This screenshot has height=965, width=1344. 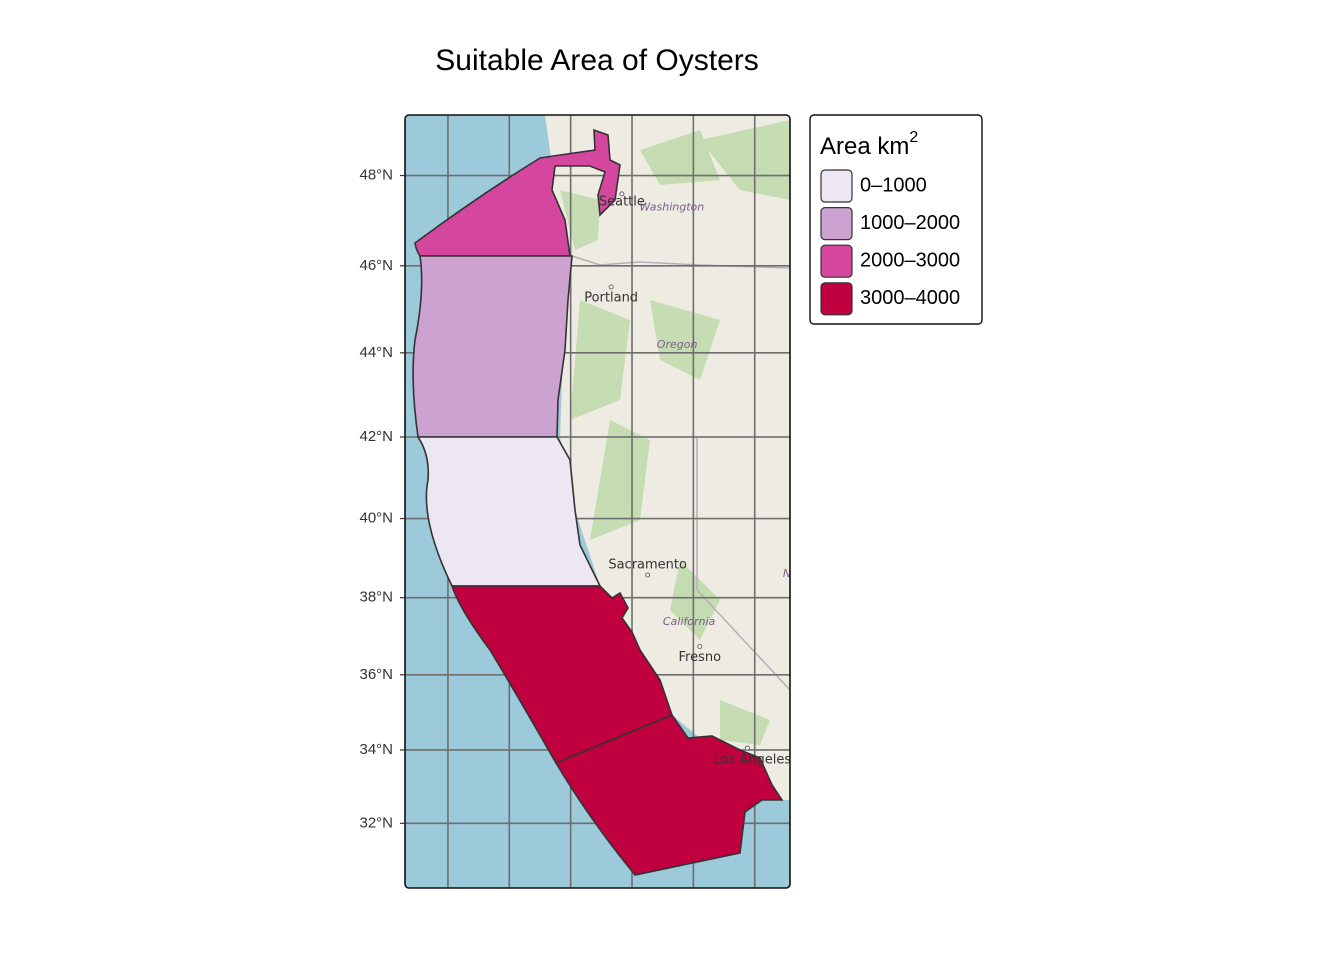 I want to click on legend-label: 0–1000, so click(x=893, y=185).